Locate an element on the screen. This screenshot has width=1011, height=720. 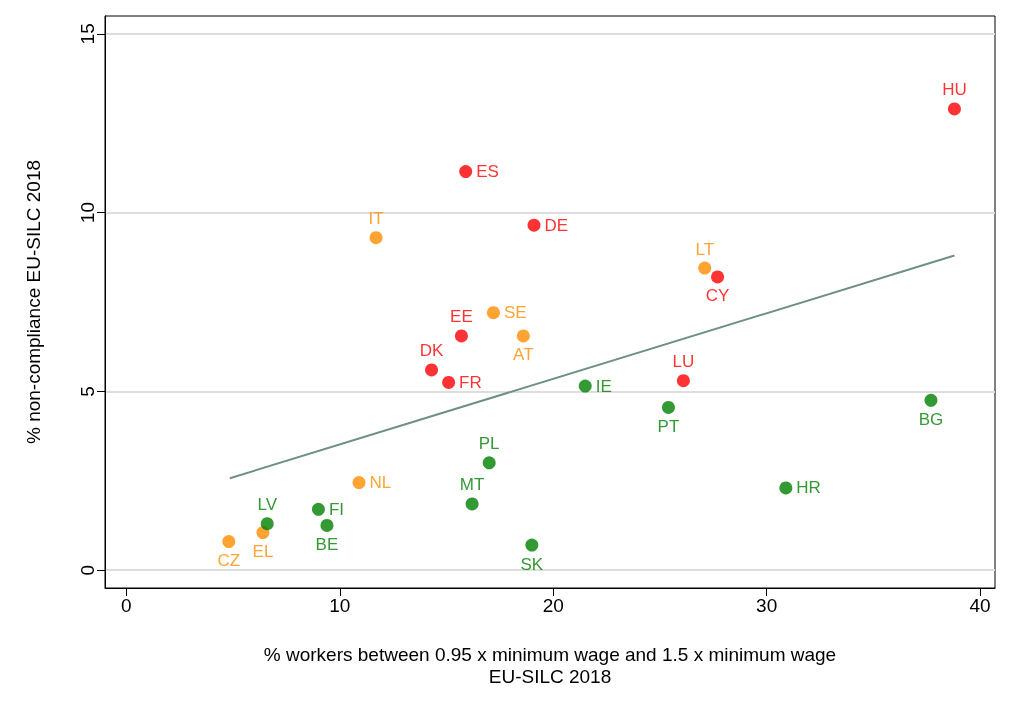
data-label: FR is located at coordinates (470, 382).